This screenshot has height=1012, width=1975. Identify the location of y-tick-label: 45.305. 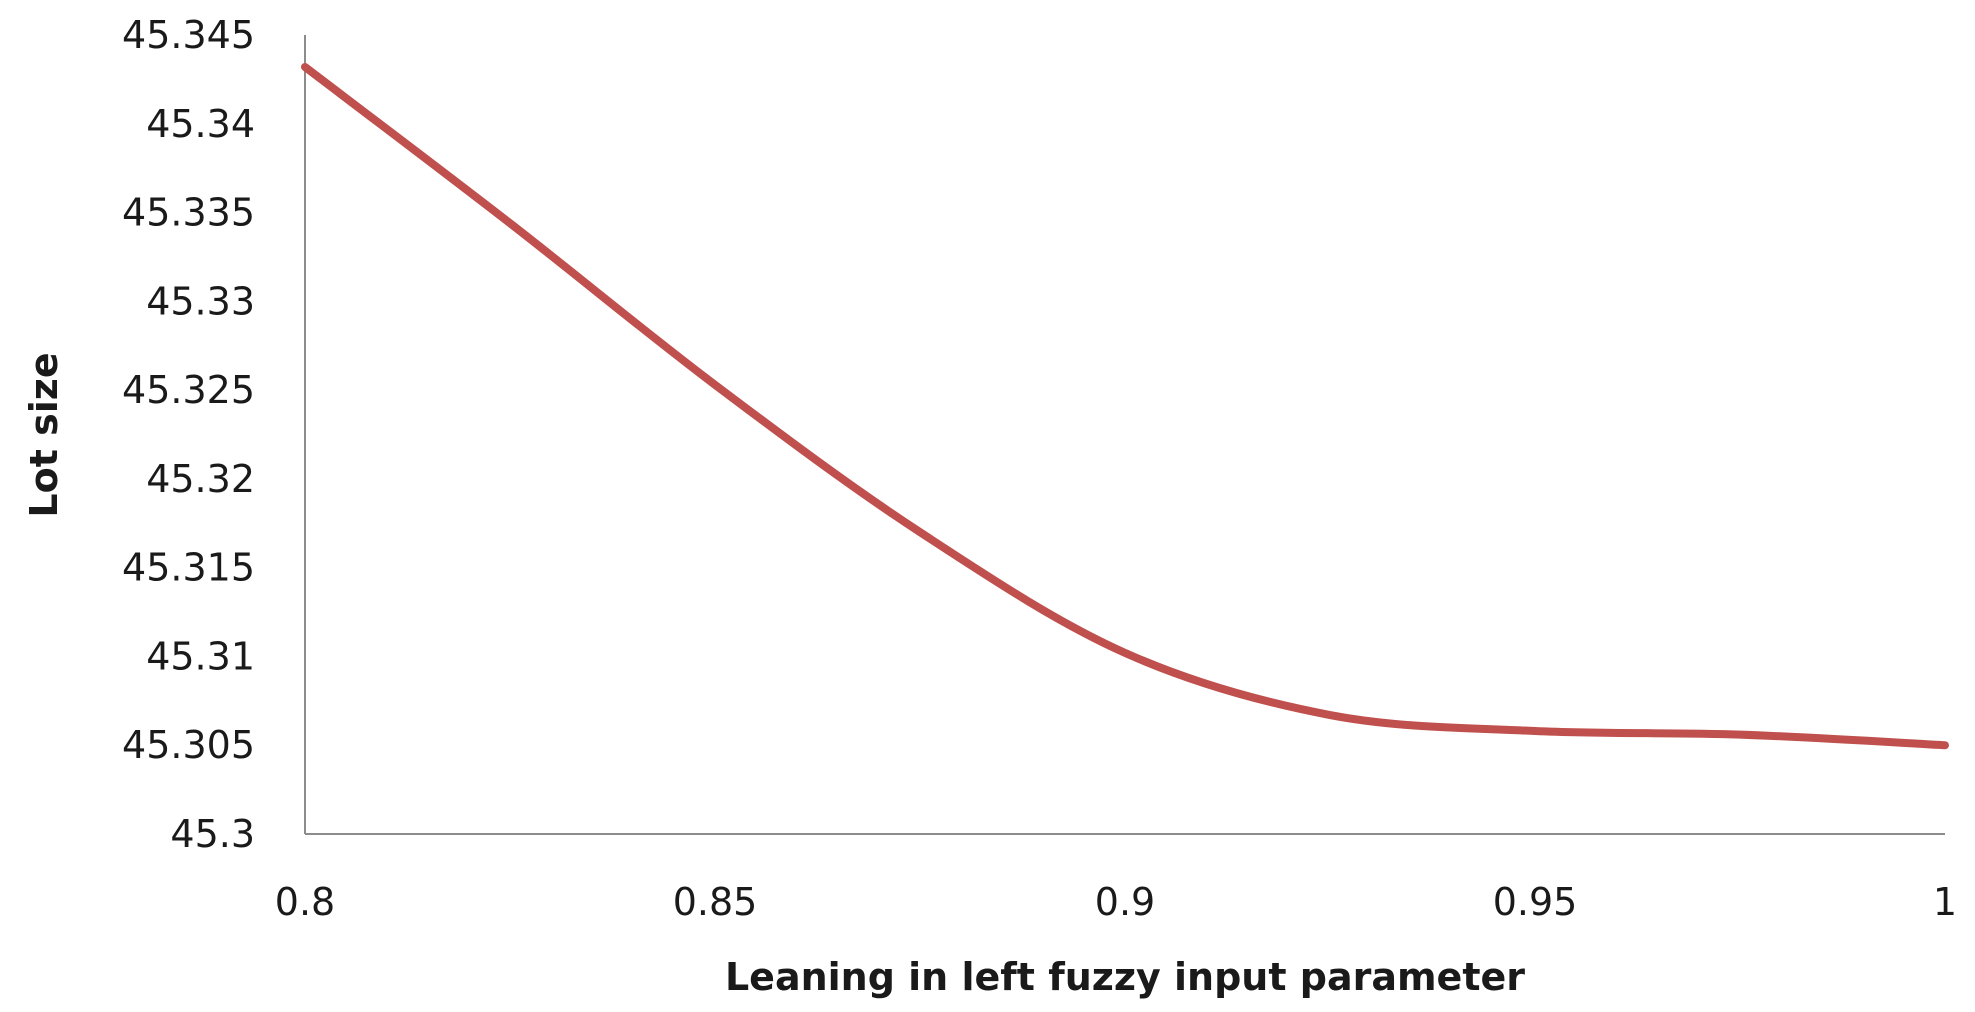
(188, 745).